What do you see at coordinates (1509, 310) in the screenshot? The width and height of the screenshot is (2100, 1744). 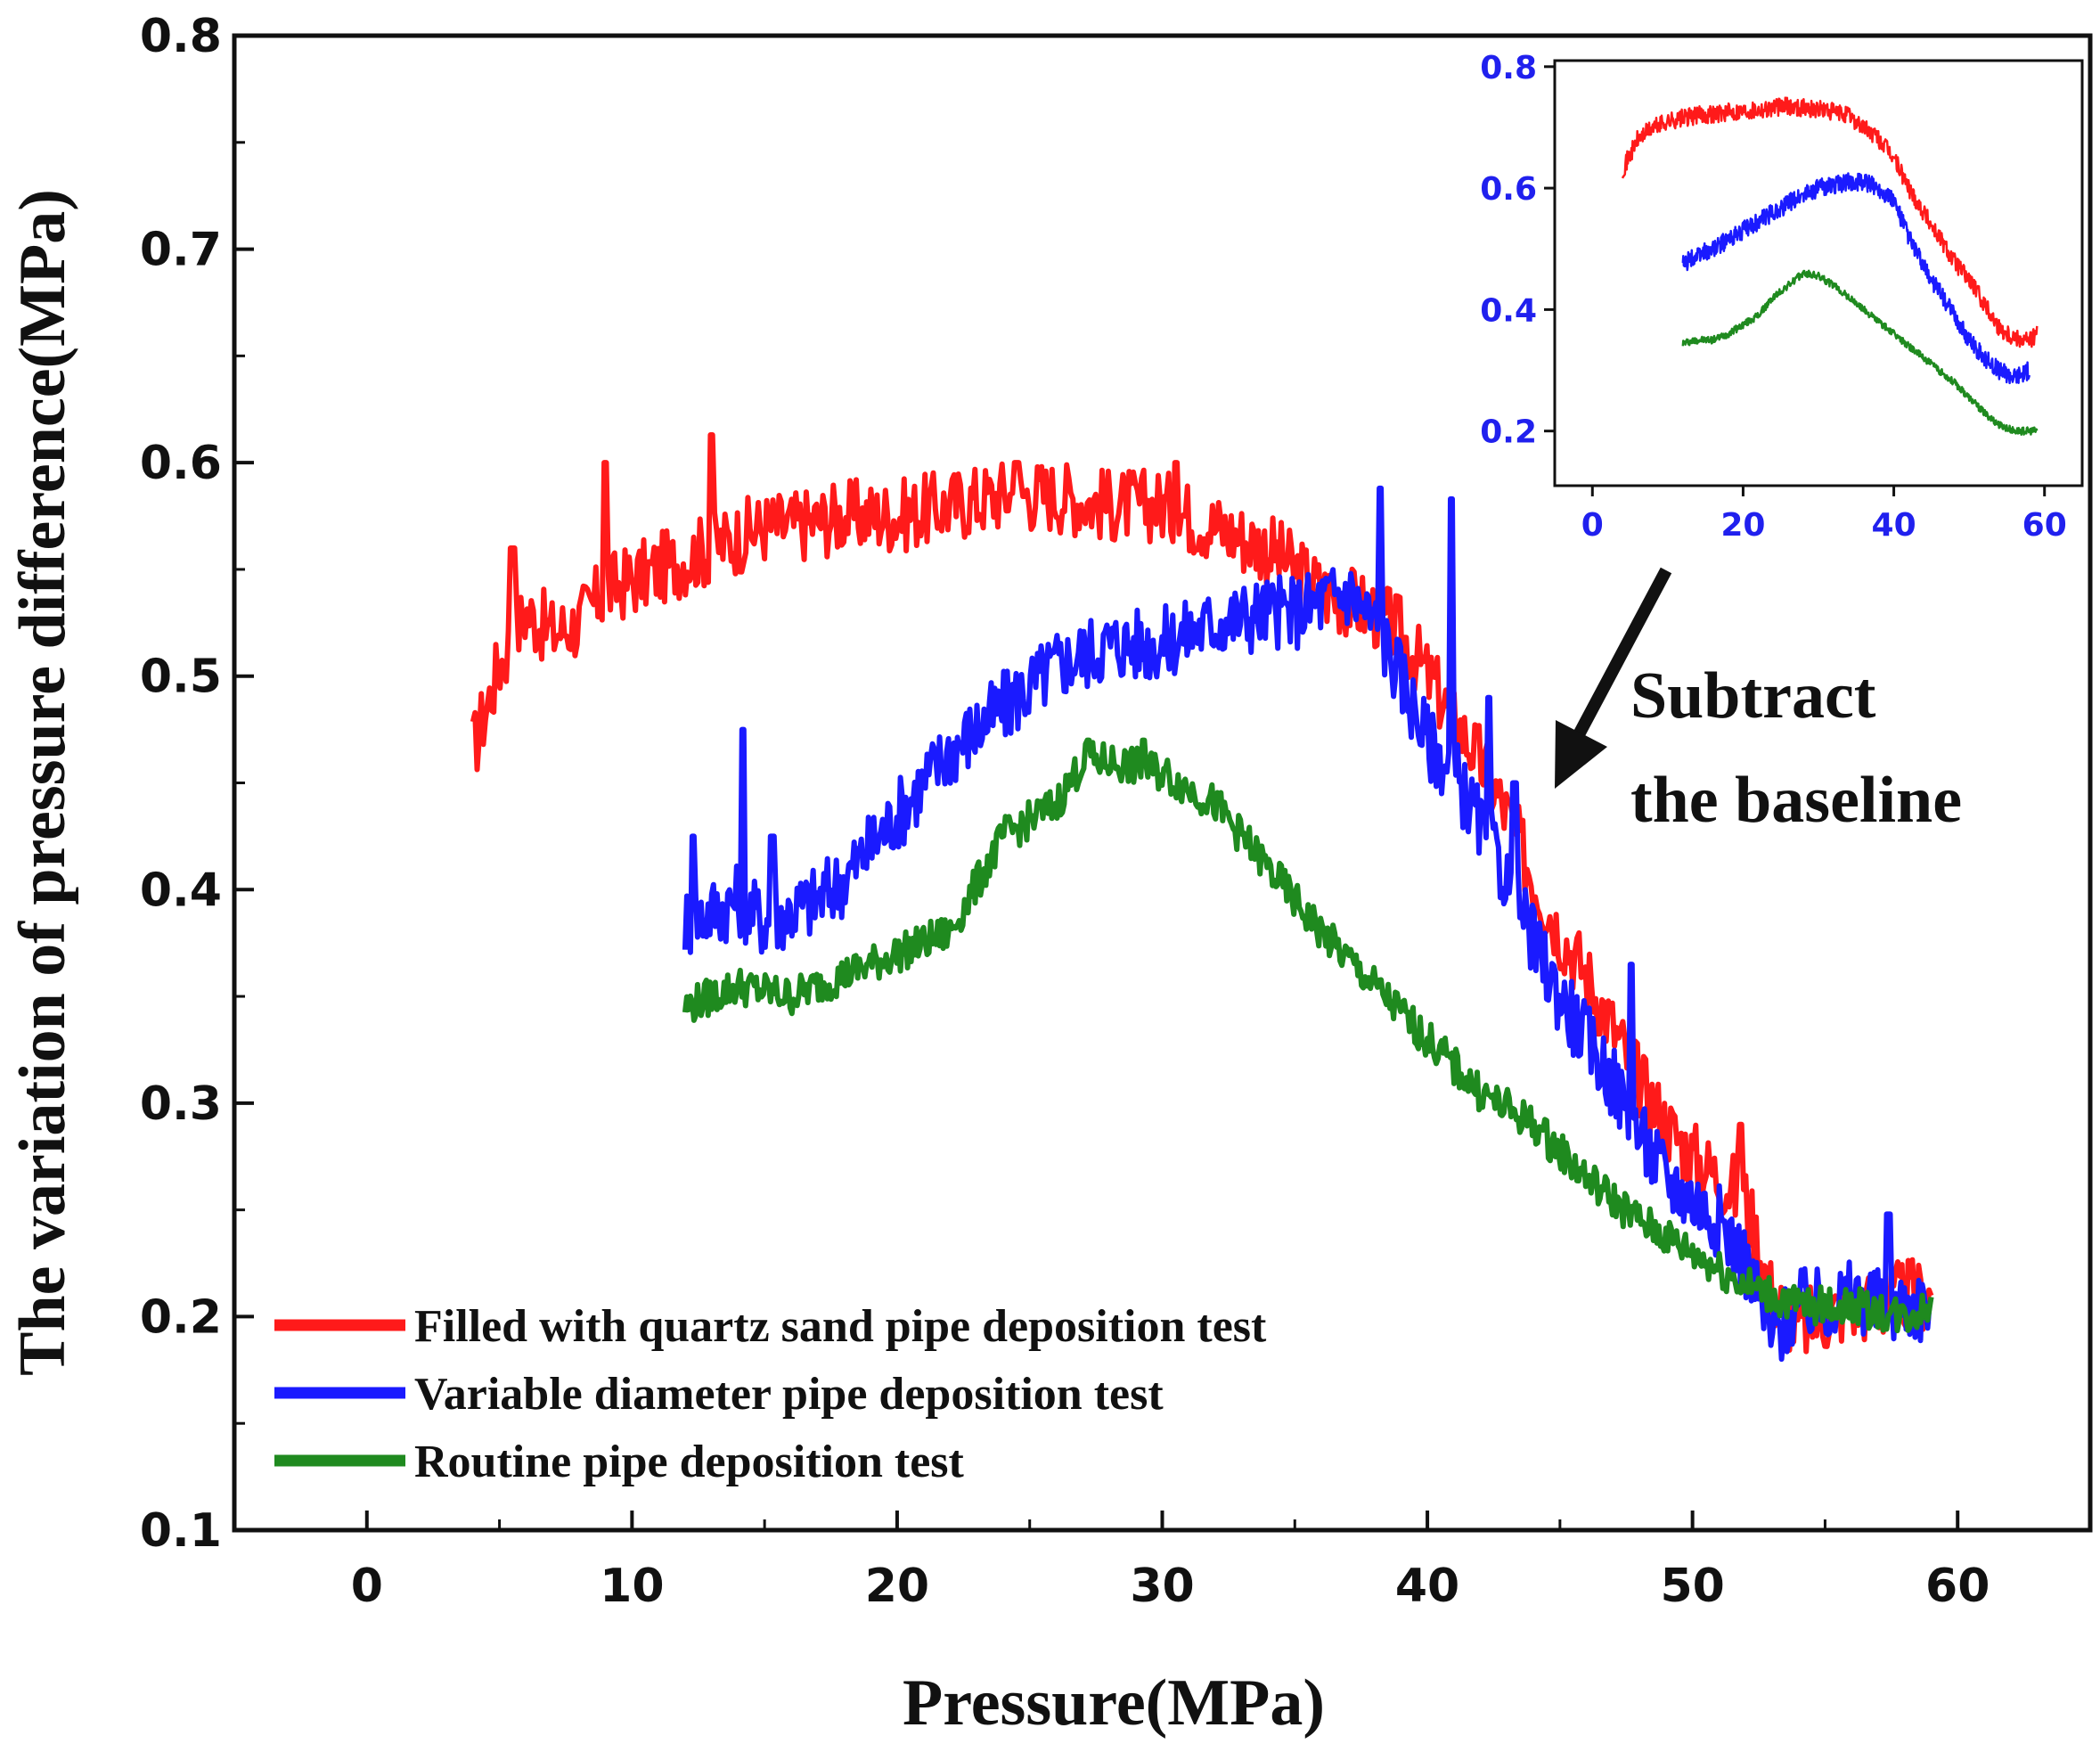 I see `inset-y-tick-label: 0.4` at bounding box center [1509, 310].